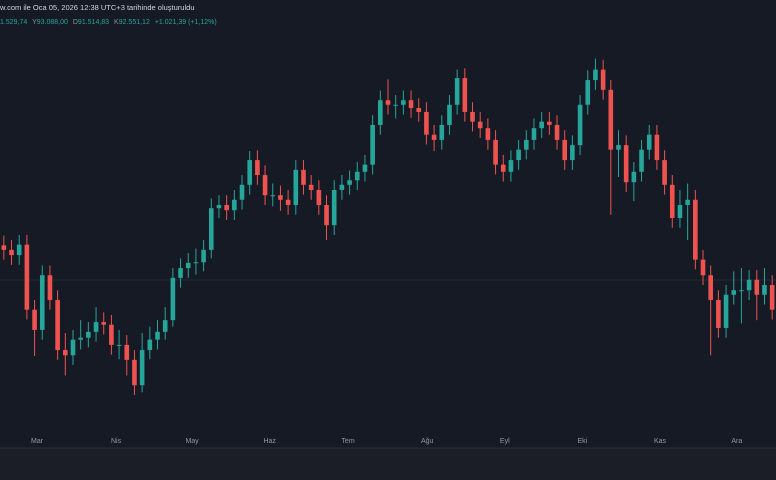 Image resolution: width=776 pixels, height=480 pixels. I want to click on legend-key: D, so click(75, 22).